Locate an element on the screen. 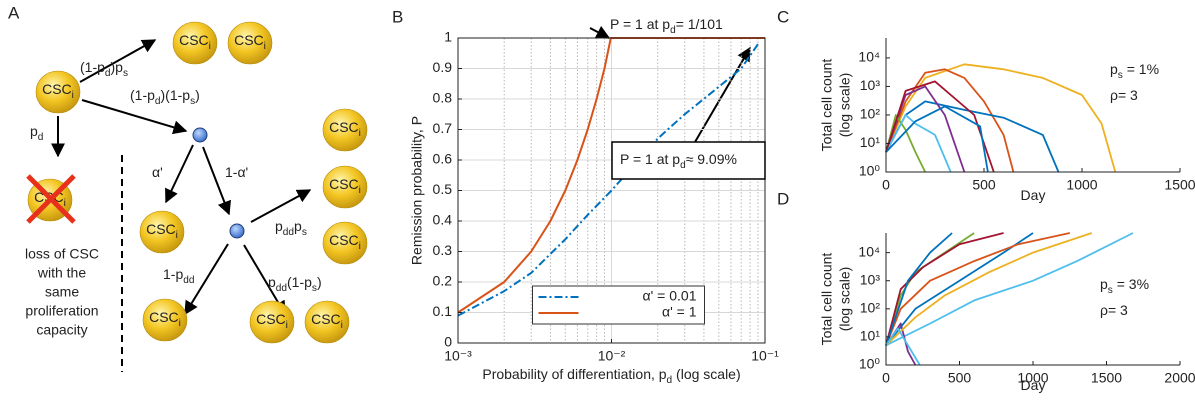 This screenshot has width=1195, height=402. x-tick-label: 10⁻³ is located at coordinates (458, 356).